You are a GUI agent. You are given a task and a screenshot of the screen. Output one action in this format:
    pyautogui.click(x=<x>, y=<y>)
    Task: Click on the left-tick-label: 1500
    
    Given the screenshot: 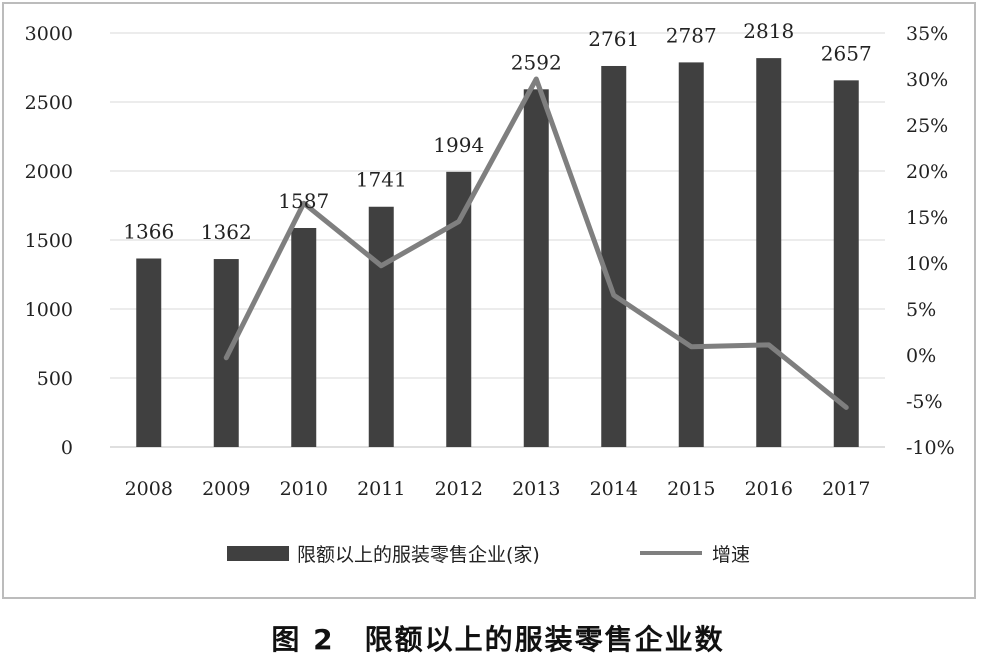 What is the action you would take?
    pyautogui.click(x=49, y=241)
    